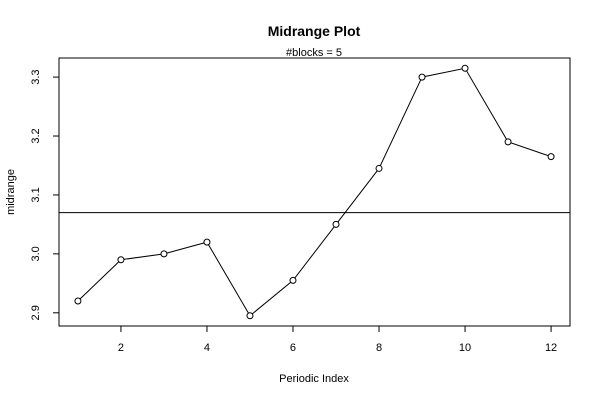 Image resolution: width=599 pixels, height=400 pixels. I want to click on x-tick-label: 2, so click(121, 348).